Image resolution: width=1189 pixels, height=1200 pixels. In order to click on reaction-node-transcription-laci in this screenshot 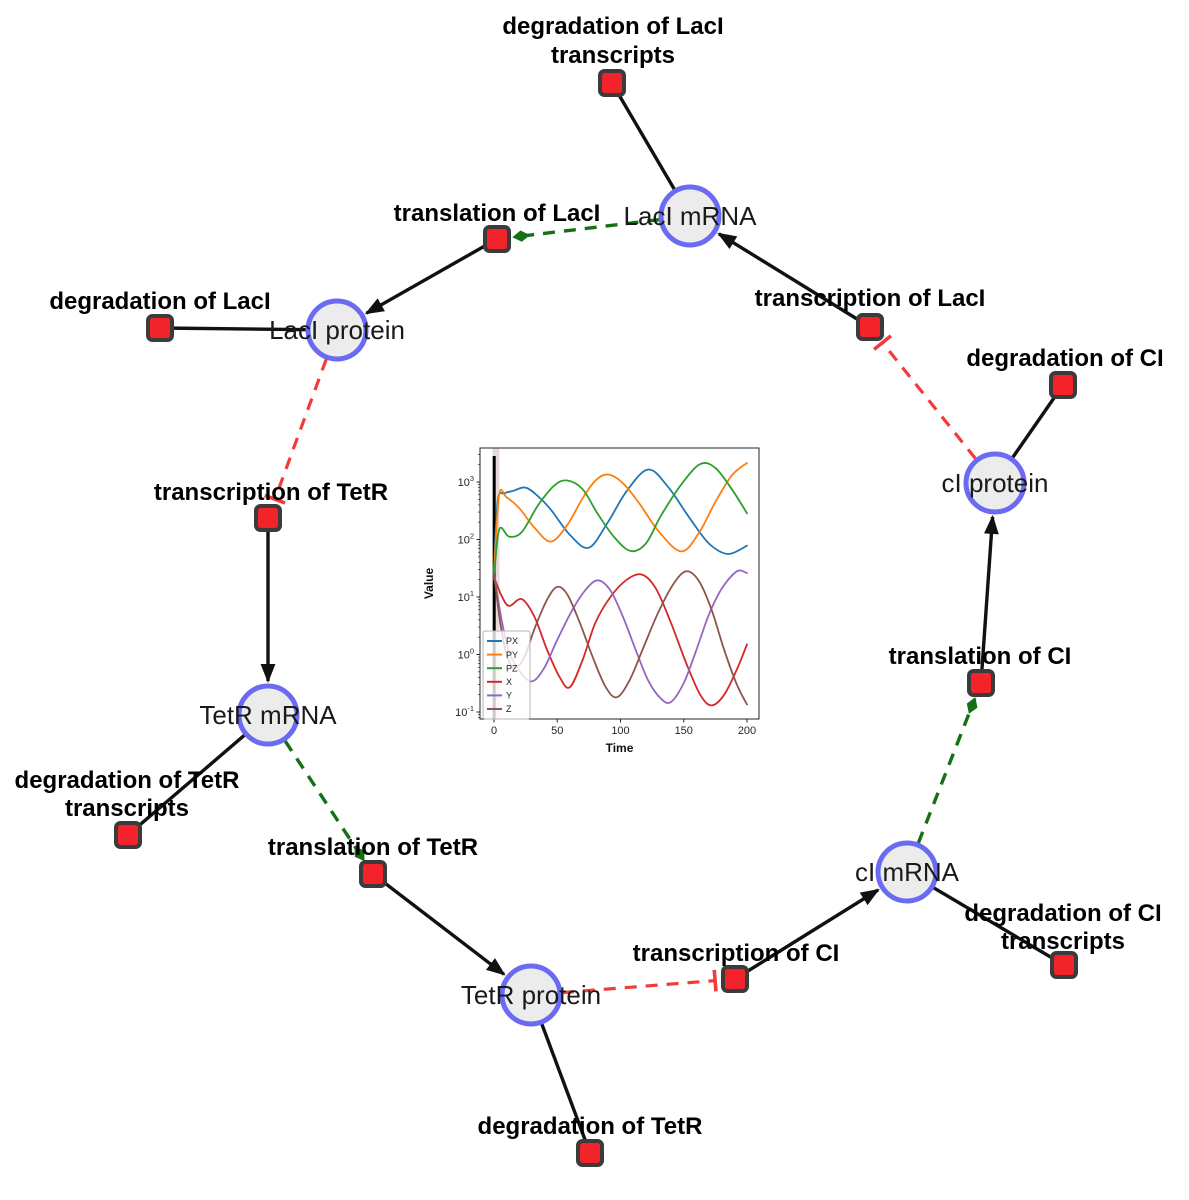, I will do `click(870, 327)`.